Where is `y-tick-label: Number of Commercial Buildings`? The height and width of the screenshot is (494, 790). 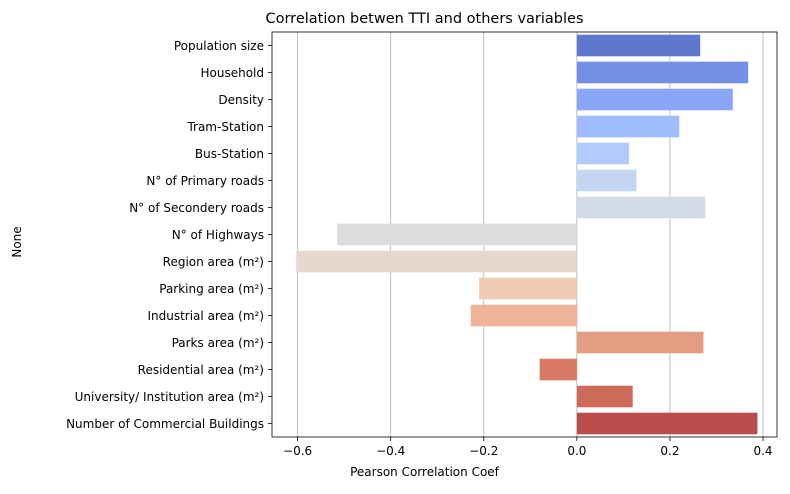 y-tick-label: Number of Commercial Buildings is located at coordinates (165, 424).